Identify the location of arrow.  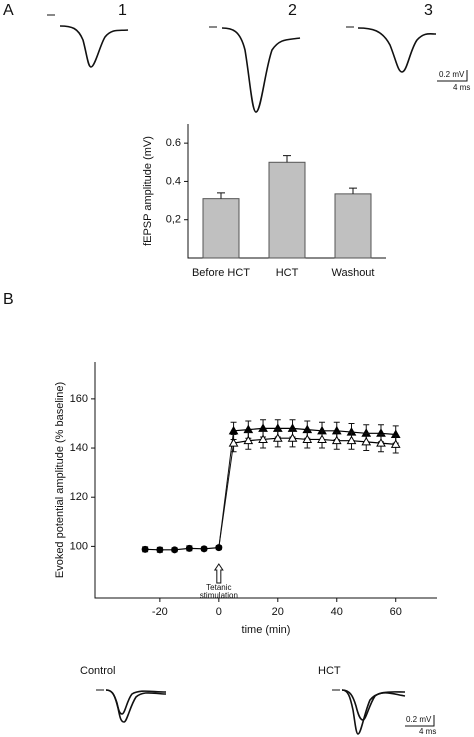
(218, 573).